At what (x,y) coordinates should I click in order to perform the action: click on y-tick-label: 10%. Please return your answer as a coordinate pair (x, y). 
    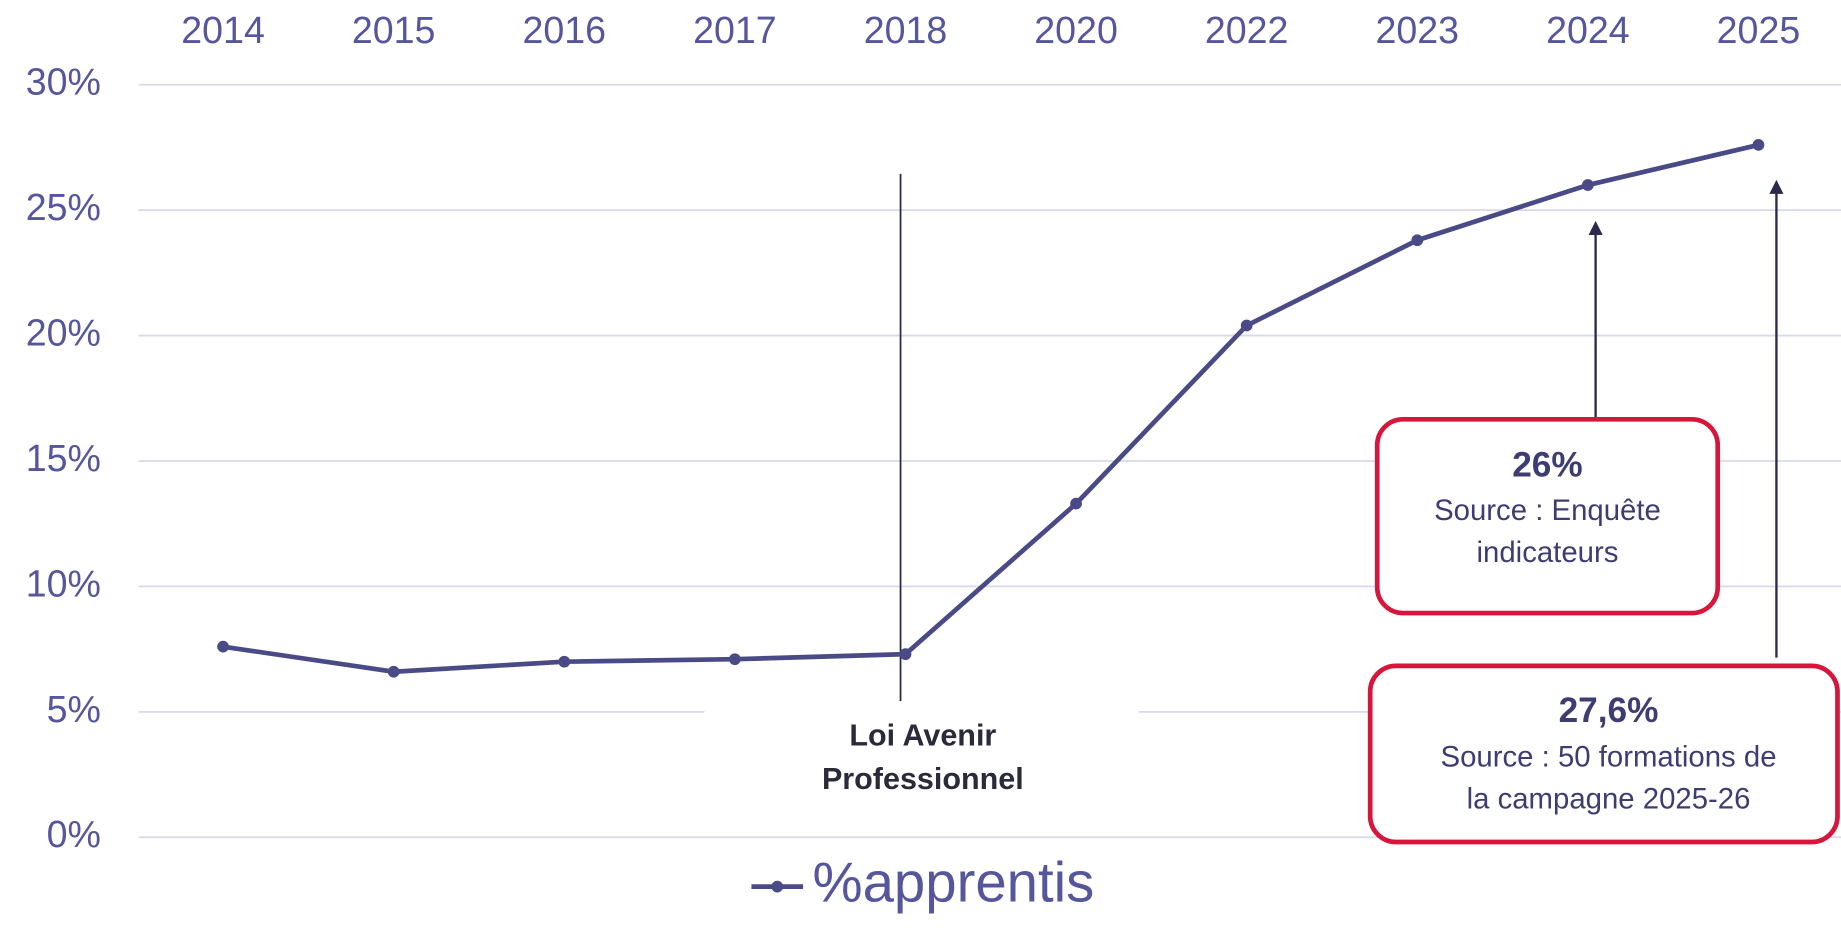
    Looking at the image, I should click on (63, 583).